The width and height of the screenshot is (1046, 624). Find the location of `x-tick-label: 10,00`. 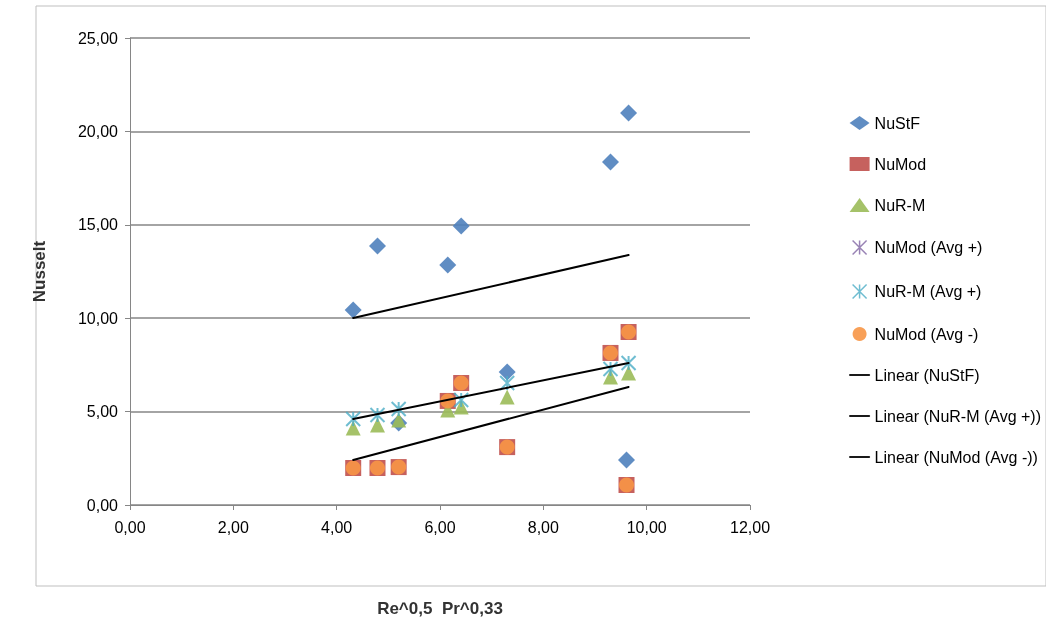

x-tick-label: 10,00 is located at coordinates (646, 527).